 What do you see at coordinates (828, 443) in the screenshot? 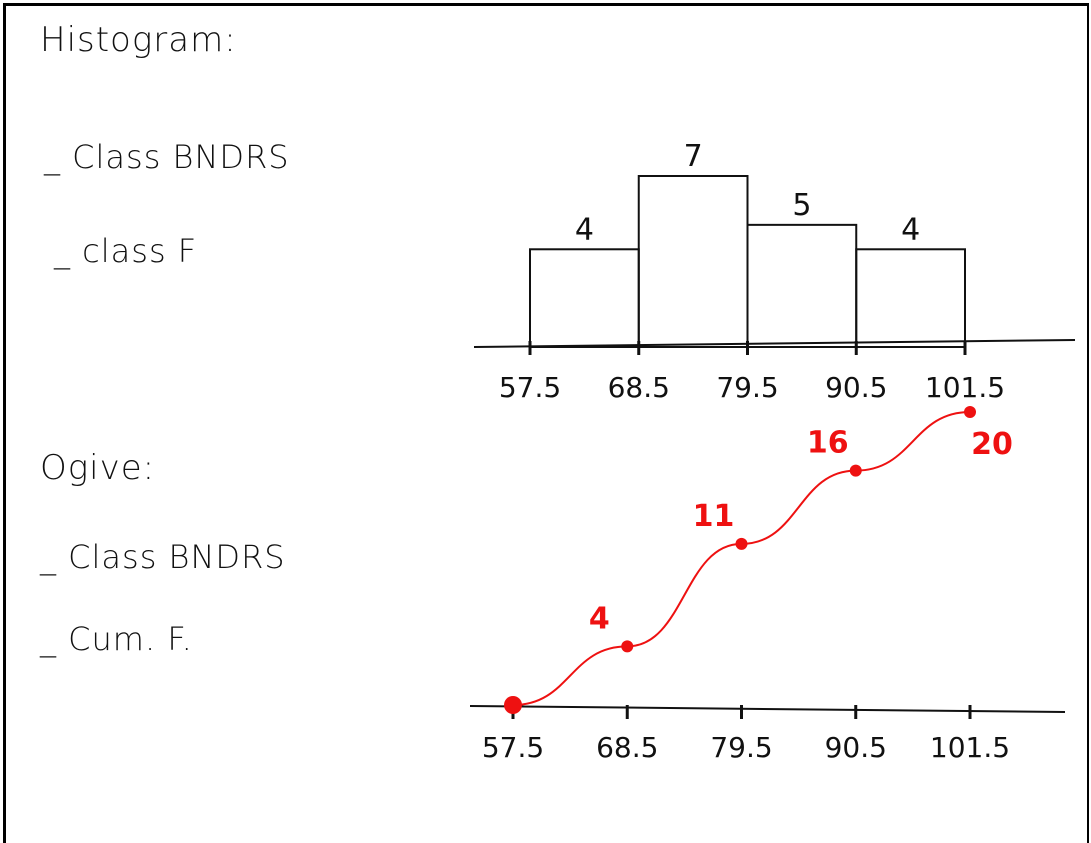
I see `ogive-point-label: 16` at bounding box center [828, 443].